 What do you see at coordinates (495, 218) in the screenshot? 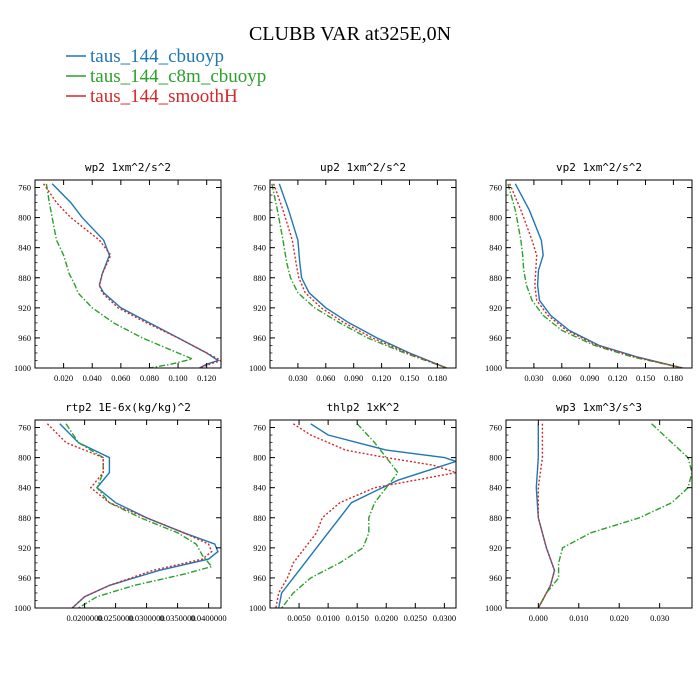
I see `ytick-label-3-2: 800` at bounding box center [495, 218].